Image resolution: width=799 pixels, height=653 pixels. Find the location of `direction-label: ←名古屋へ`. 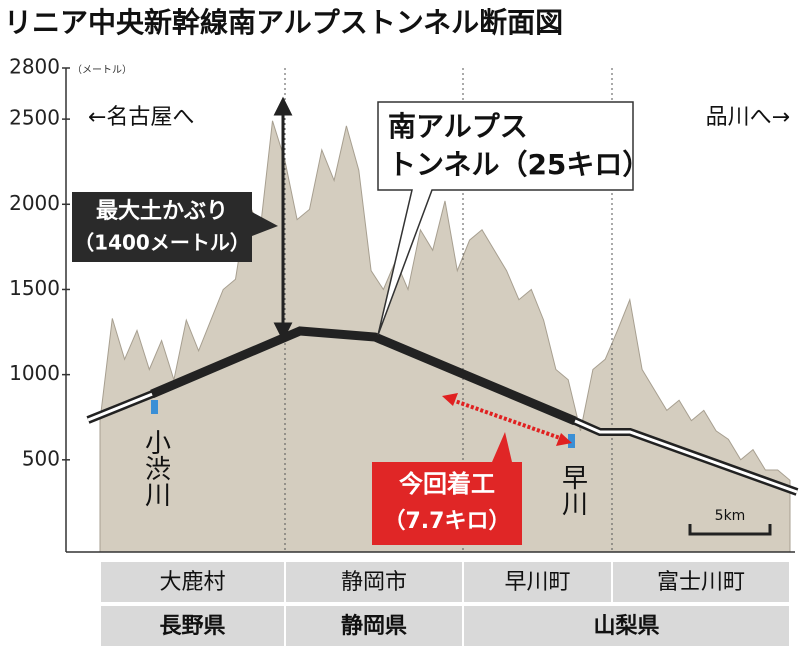

direction-label: ←名古屋へ is located at coordinates (141, 117).